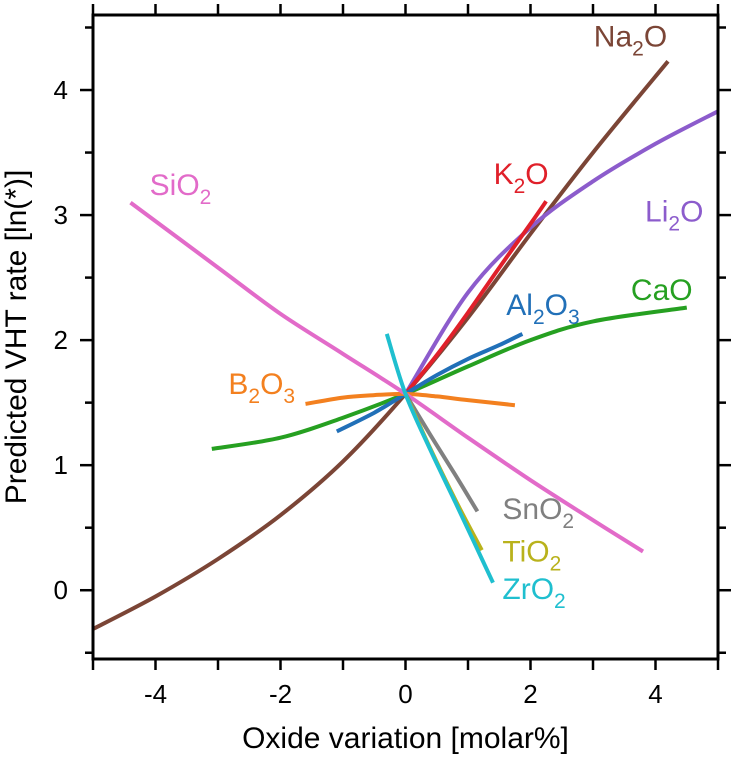 This screenshot has height=759, width=750. Describe the element at coordinates (674, 215) in the screenshot. I see `series-label-li2o: Li2O` at that location.